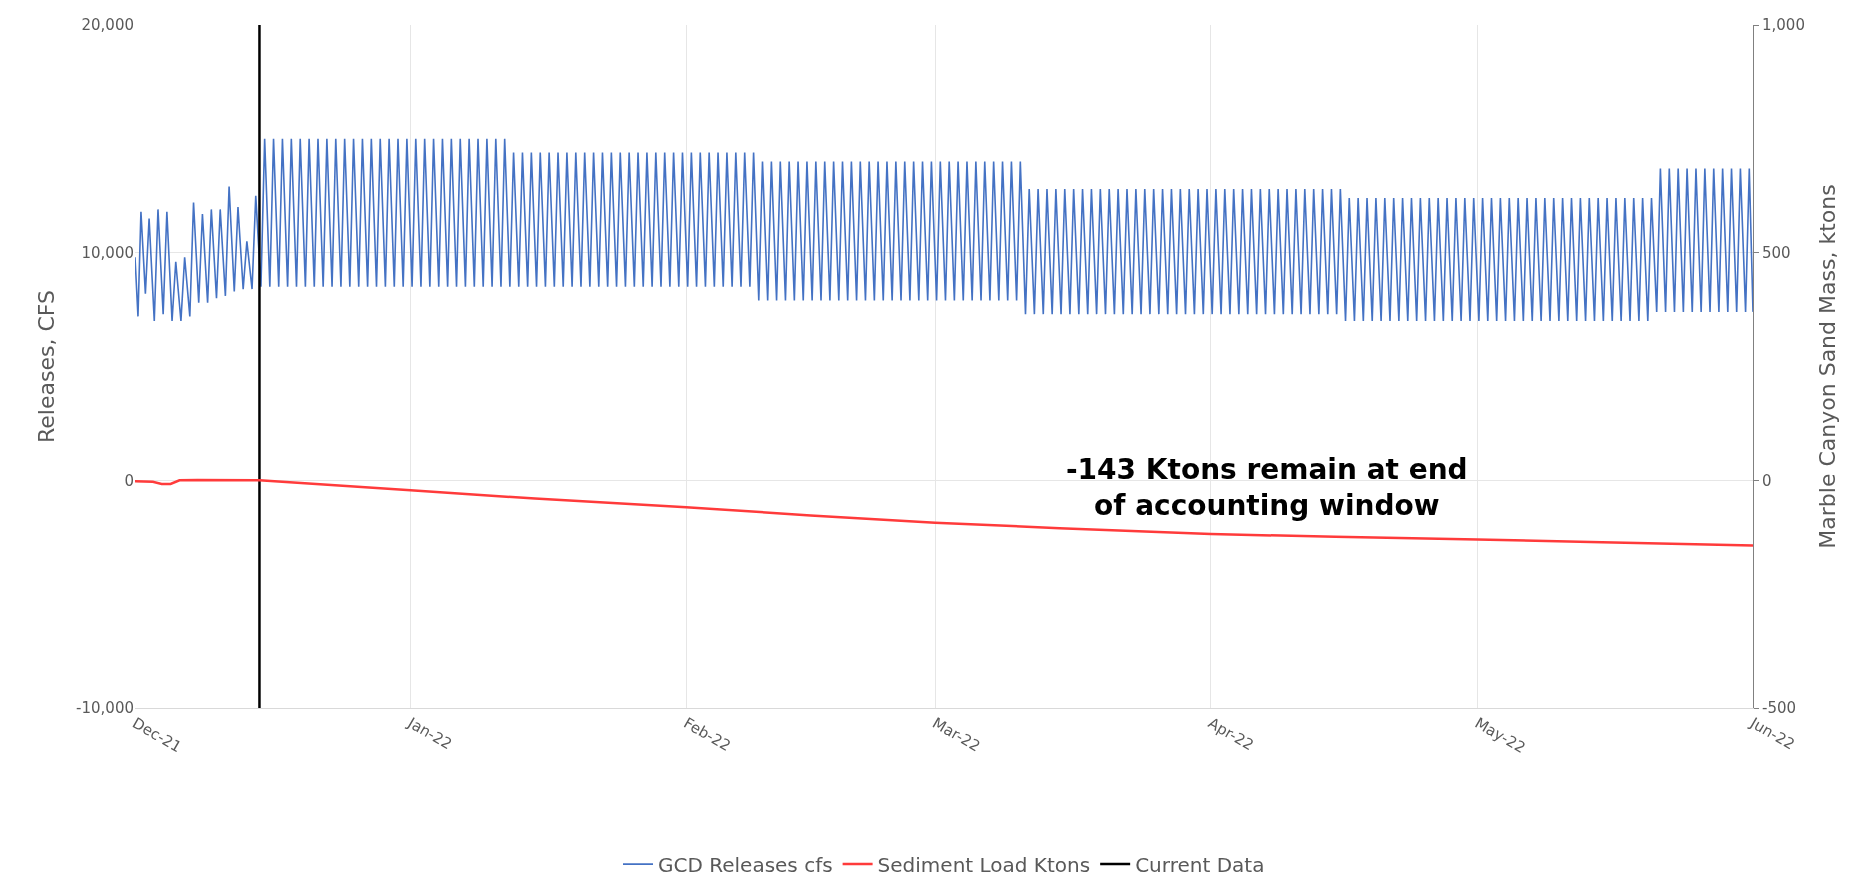 The width and height of the screenshot is (1863, 896). I want to click on y-axis-title: Releases, CFS, so click(46, 366).